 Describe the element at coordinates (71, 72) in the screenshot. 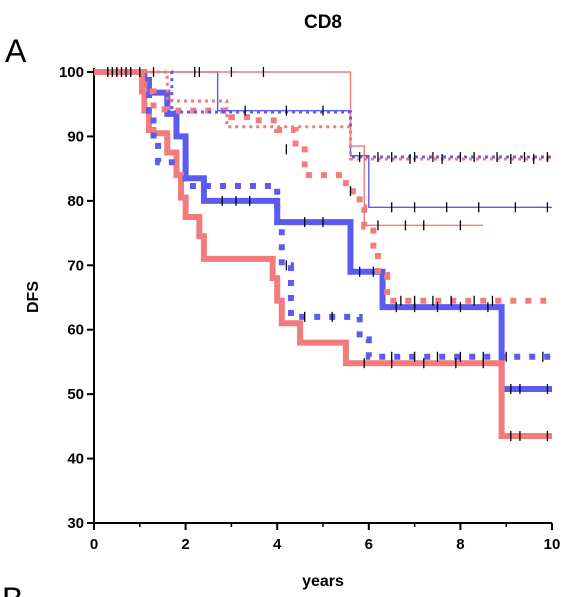

I see `y-tick-label: 100` at that location.